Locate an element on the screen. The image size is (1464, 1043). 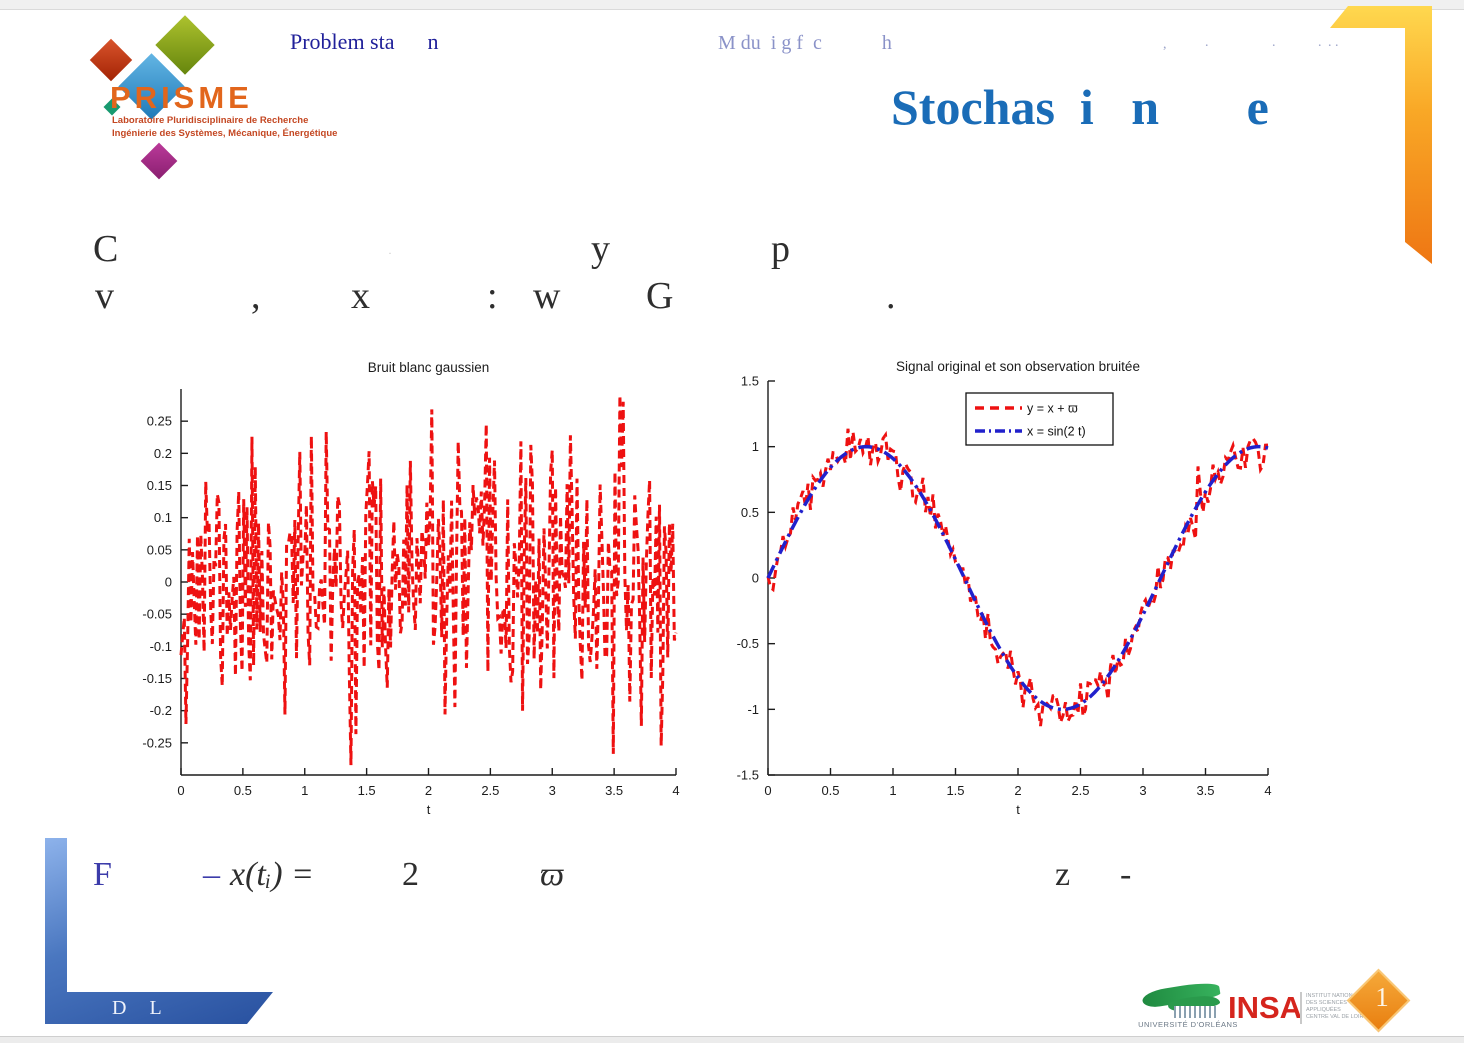
svg-text: y = x + ϖ is located at coordinates (1052, 409).